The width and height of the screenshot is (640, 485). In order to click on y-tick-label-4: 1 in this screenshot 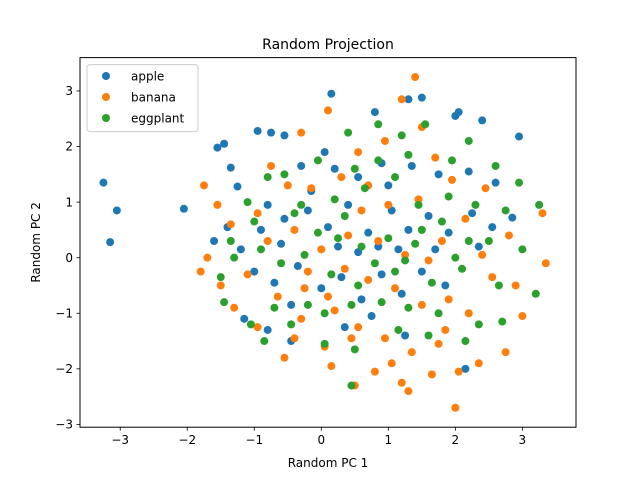, I will do `click(69, 202)`.